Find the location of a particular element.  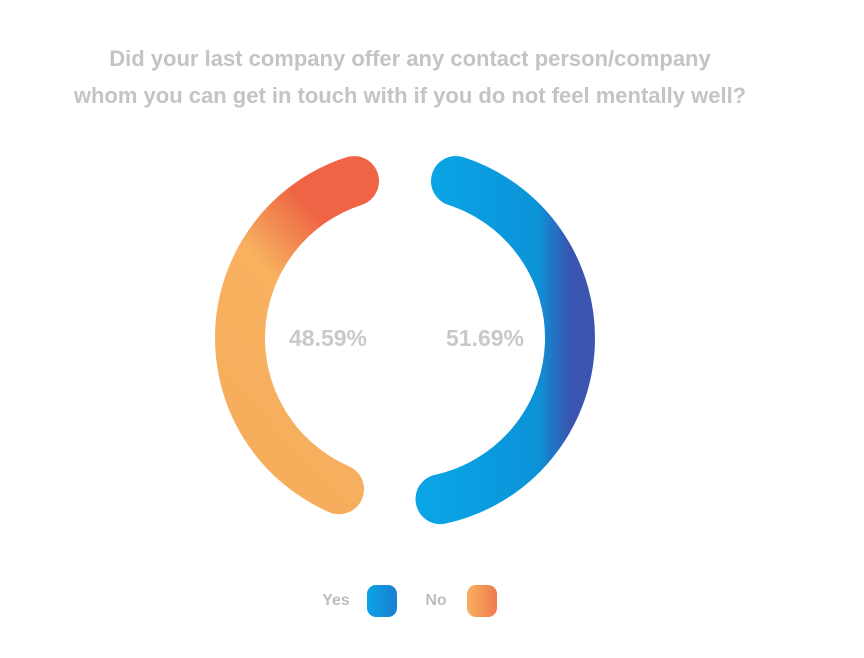

legend-label: Yes is located at coordinates (336, 600).